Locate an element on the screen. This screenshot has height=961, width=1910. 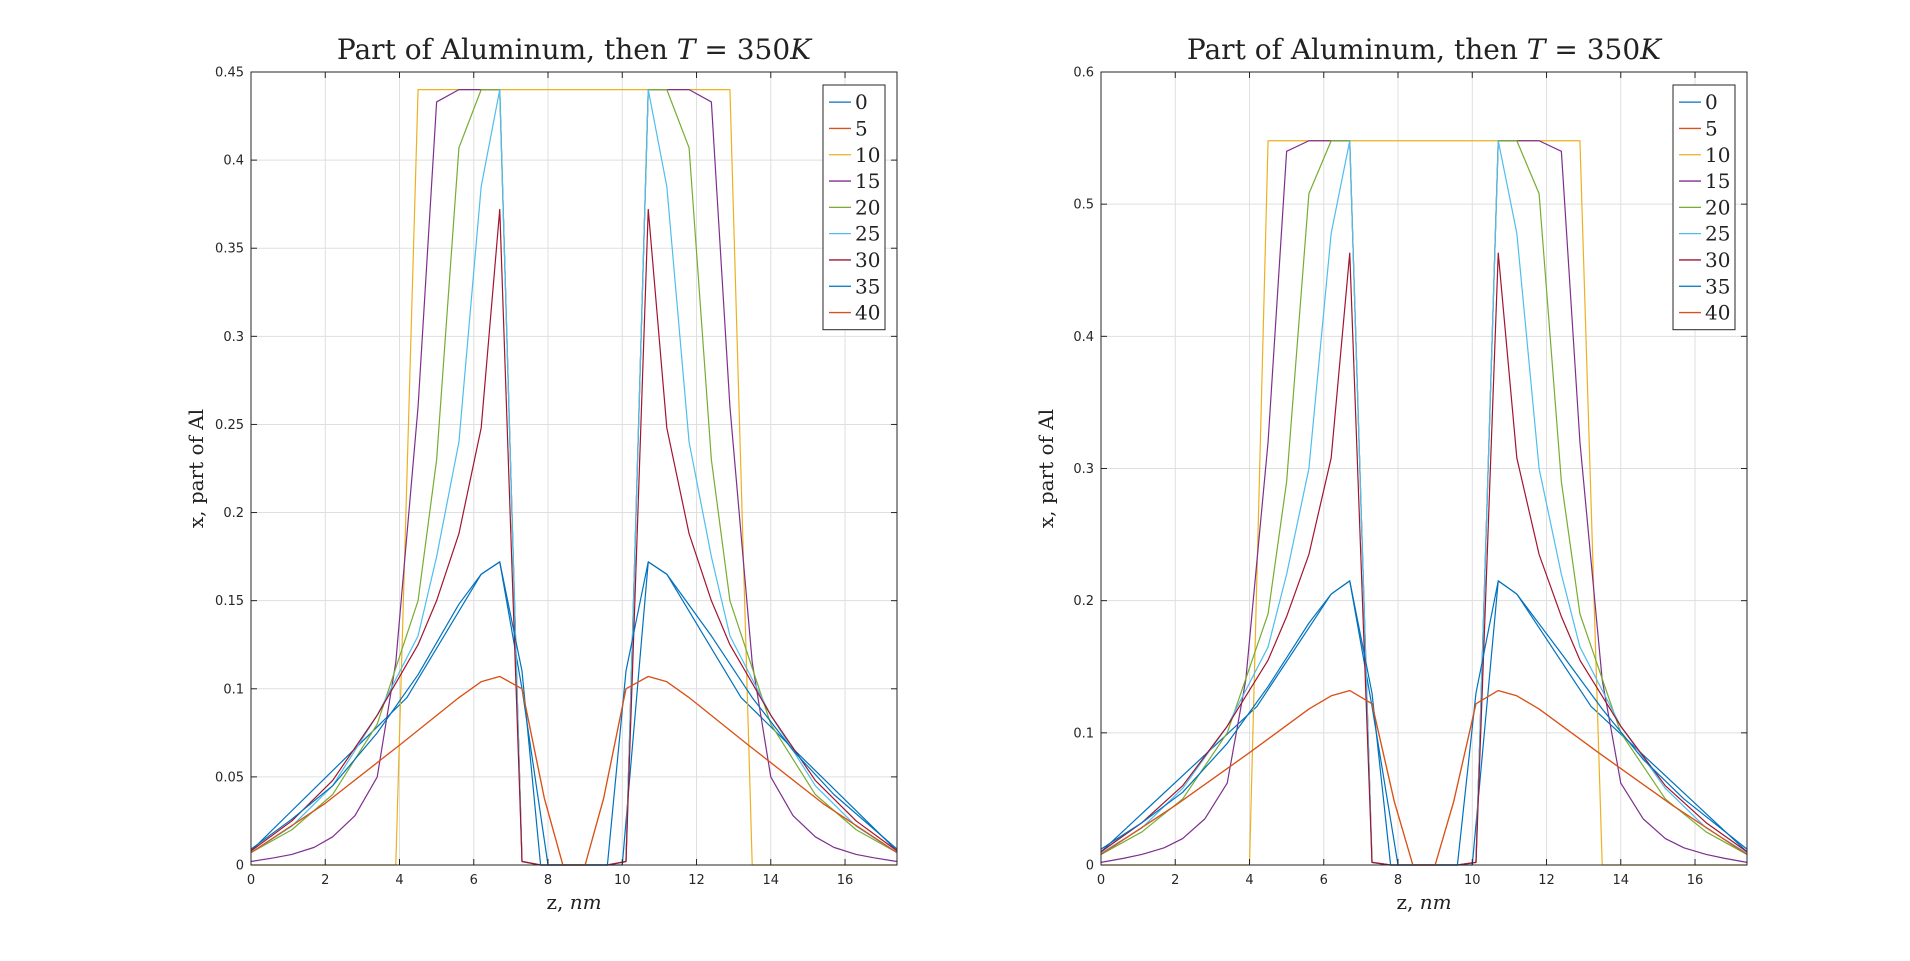
y-tick-label: 0.5 is located at coordinates (1083, 205).